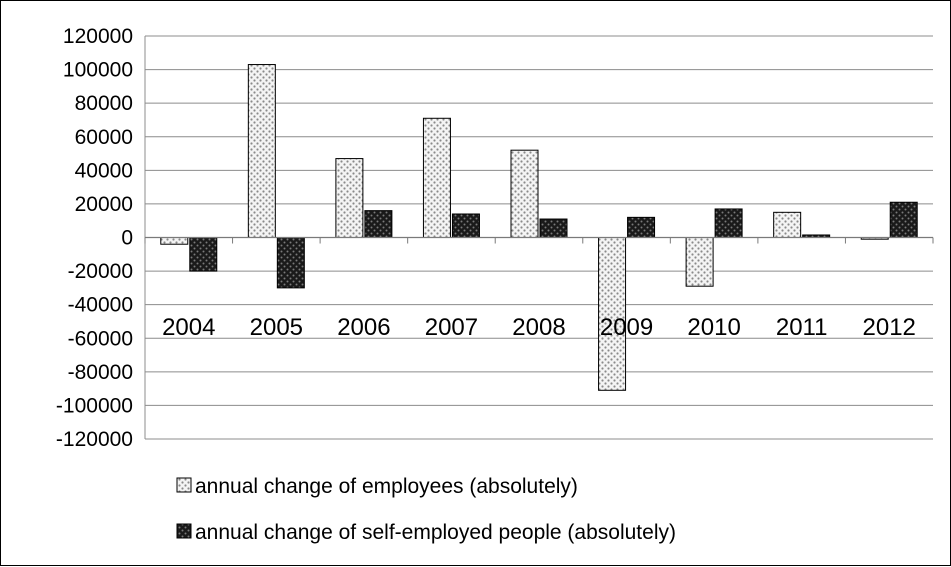 The width and height of the screenshot is (951, 567). Describe the element at coordinates (100, 305) in the screenshot. I see `y-tick-label: -40000` at that location.